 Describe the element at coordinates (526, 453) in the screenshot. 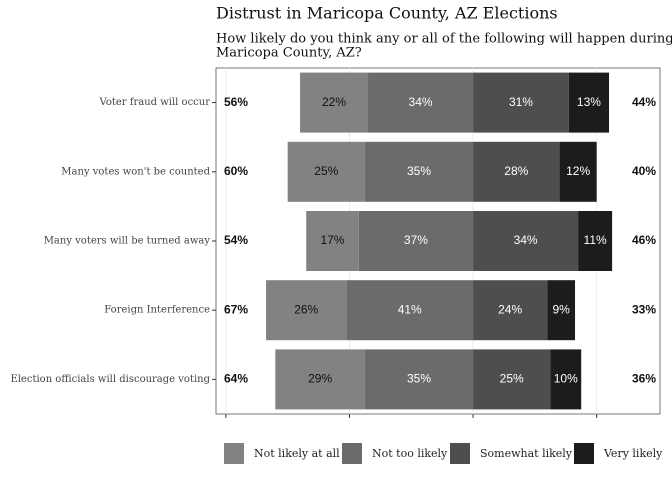

I see `legend-label: Somewhat likely` at that location.